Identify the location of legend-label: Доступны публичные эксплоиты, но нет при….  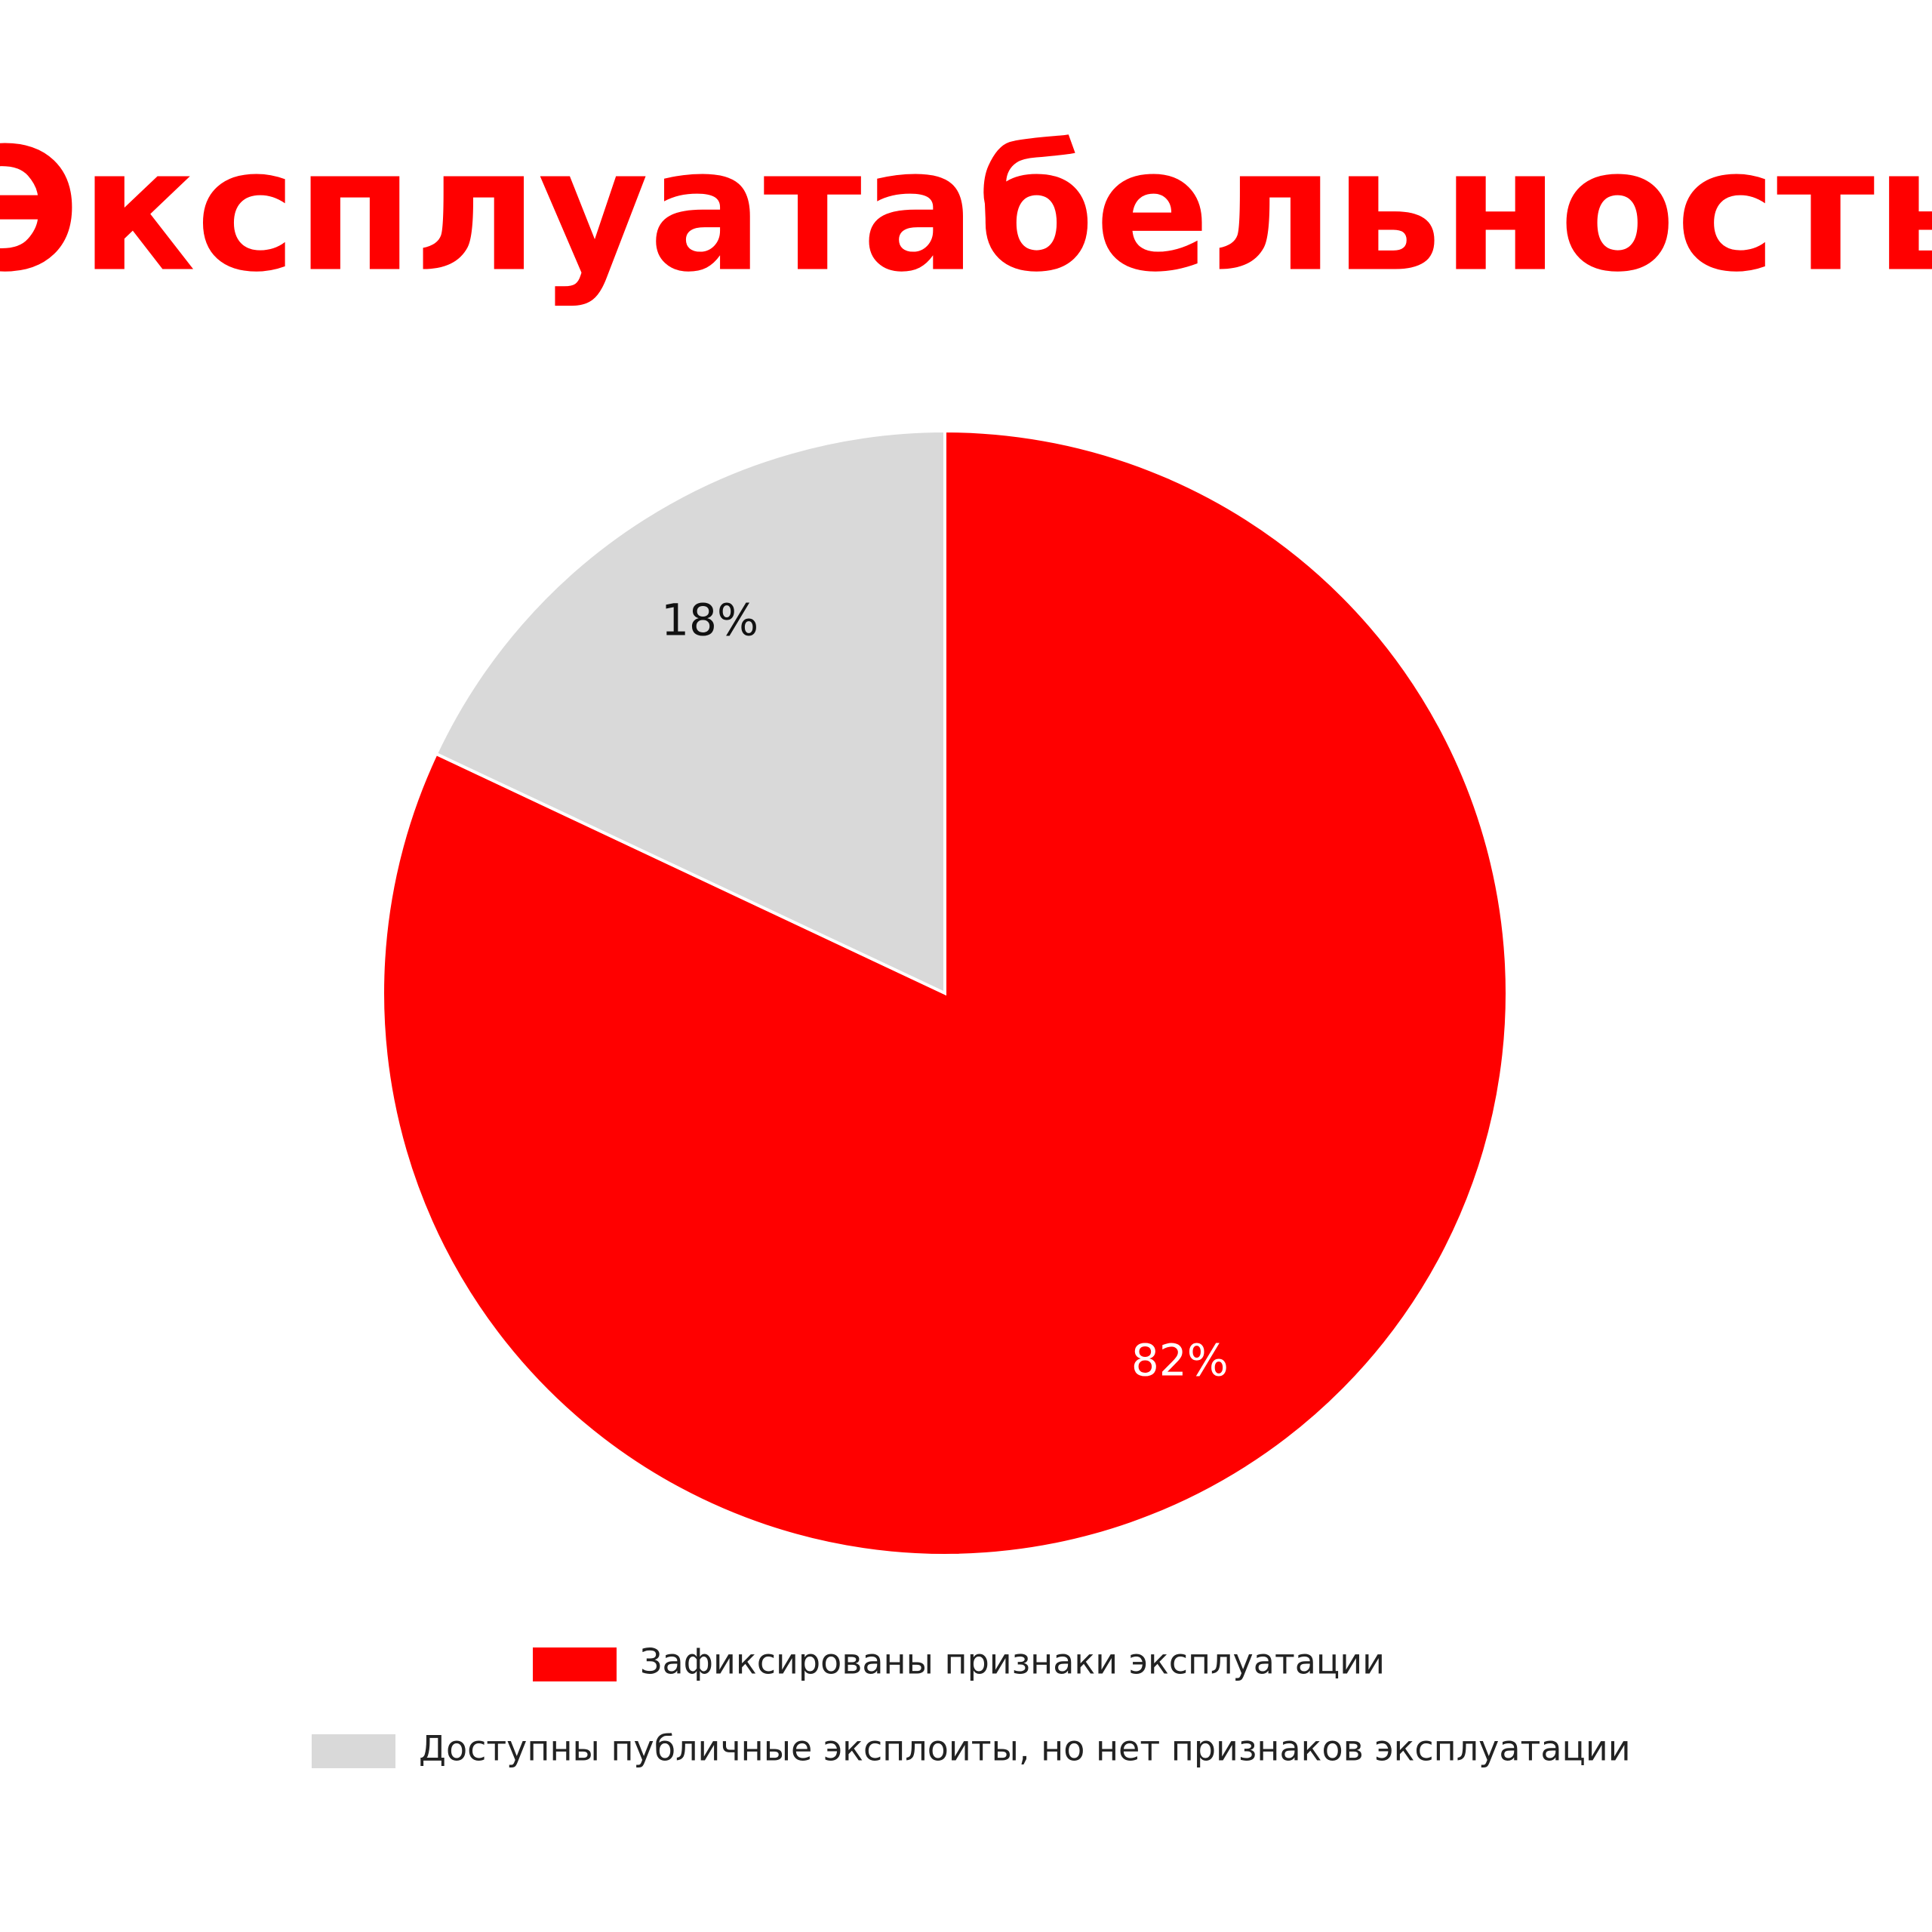
(1025, 1748).